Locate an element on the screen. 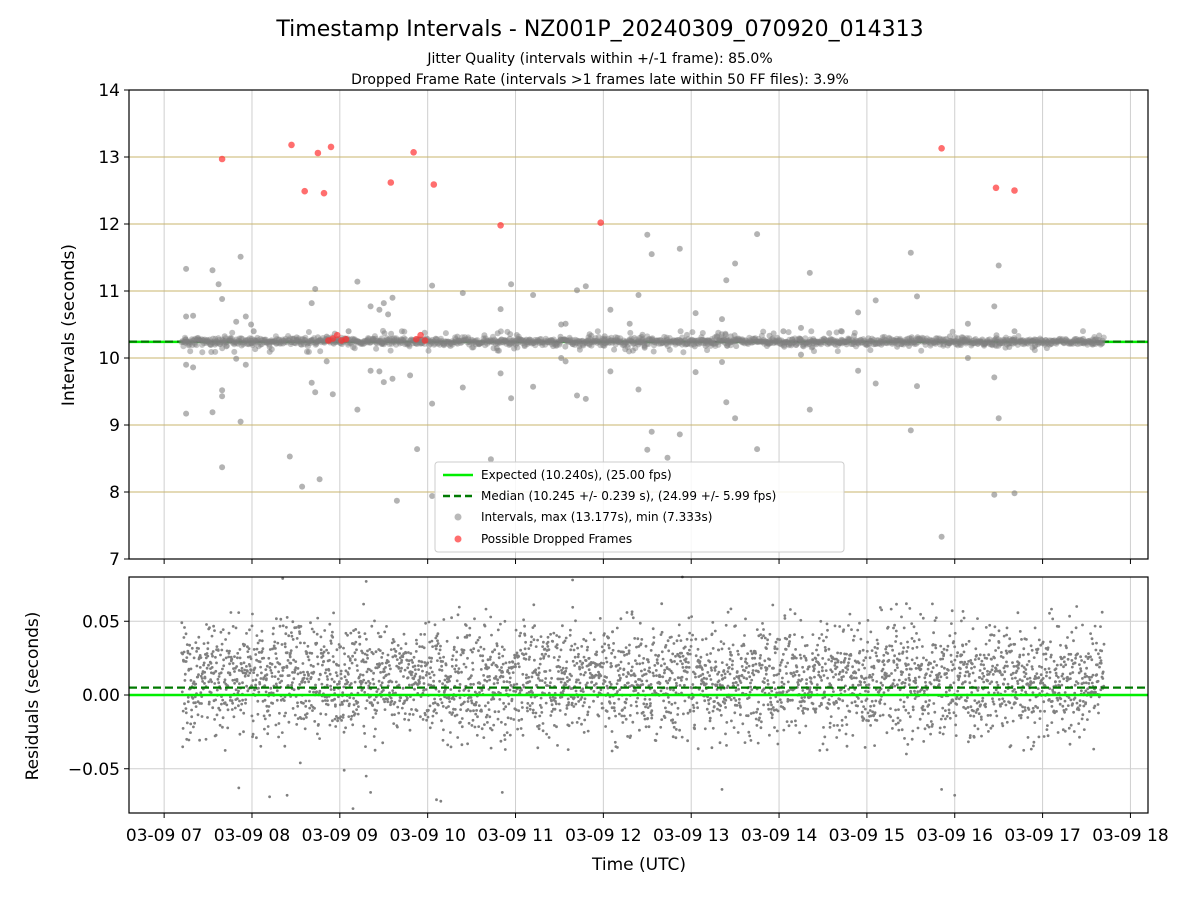 The height and width of the screenshot is (900, 1200). legend-dropped-swatch is located at coordinates (458, 539).